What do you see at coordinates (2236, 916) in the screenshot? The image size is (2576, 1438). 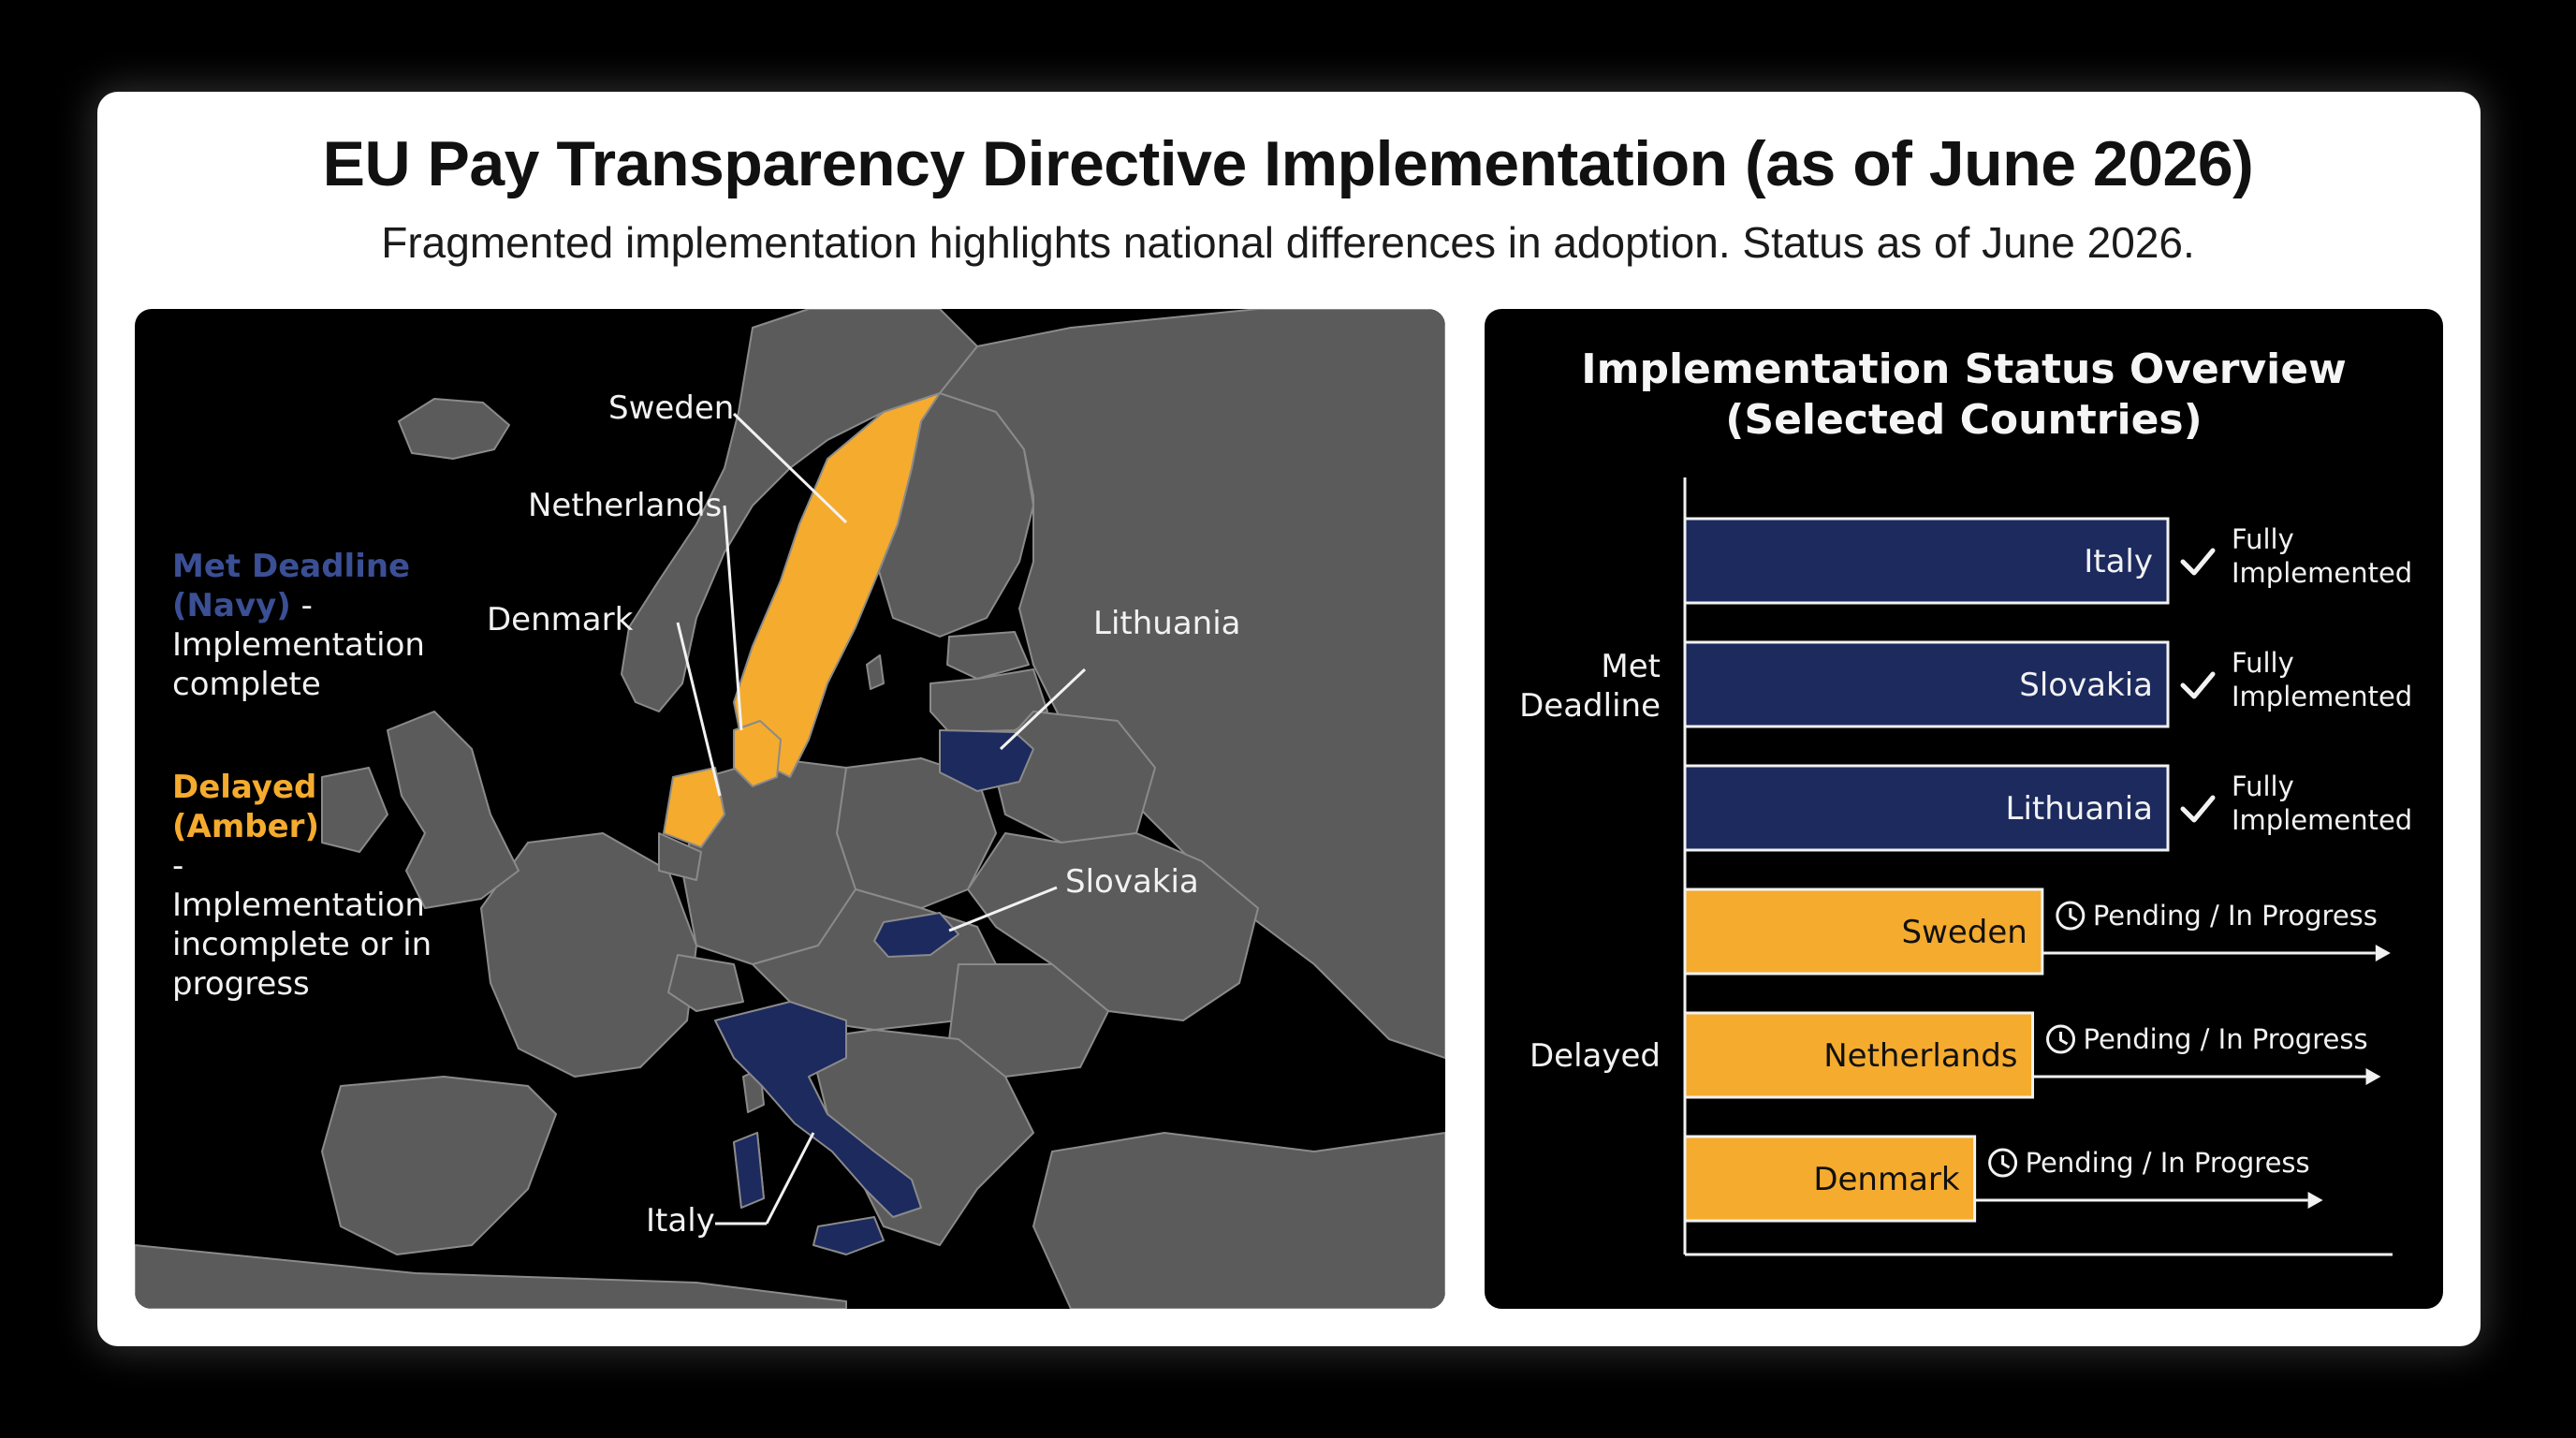 I see `status-label-sweden: Pending / In Progress` at bounding box center [2236, 916].